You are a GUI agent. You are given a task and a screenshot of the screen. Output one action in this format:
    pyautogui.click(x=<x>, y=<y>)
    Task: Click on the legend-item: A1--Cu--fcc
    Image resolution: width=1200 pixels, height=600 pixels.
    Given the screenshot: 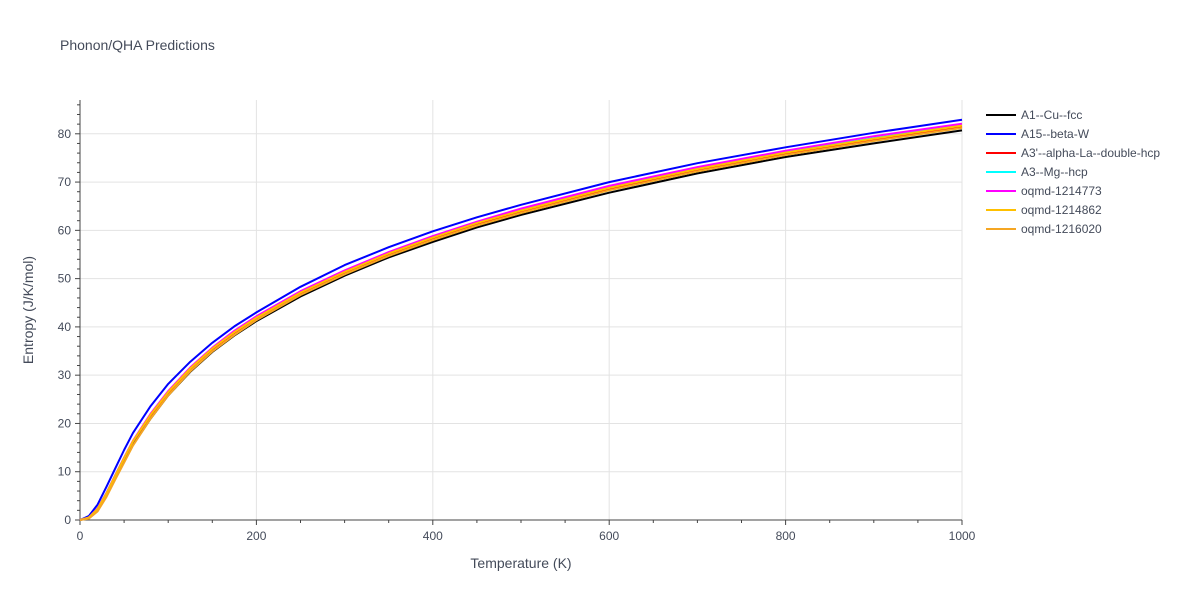 What is the action you would take?
    pyautogui.click(x=1034, y=115)
    